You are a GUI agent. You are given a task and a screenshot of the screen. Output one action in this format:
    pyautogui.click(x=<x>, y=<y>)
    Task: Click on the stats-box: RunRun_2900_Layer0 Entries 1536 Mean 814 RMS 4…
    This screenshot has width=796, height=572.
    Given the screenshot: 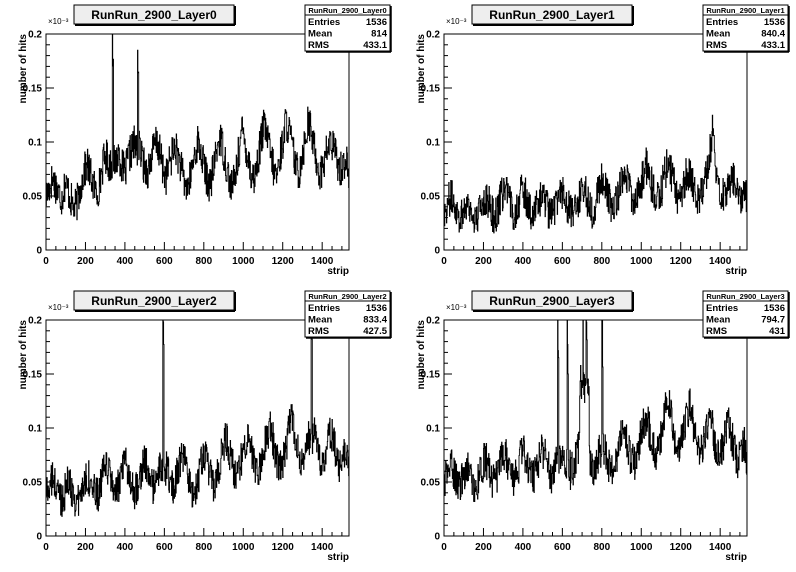 What is the action you would take?
    pyautogui.click(x=348, y=28)
    